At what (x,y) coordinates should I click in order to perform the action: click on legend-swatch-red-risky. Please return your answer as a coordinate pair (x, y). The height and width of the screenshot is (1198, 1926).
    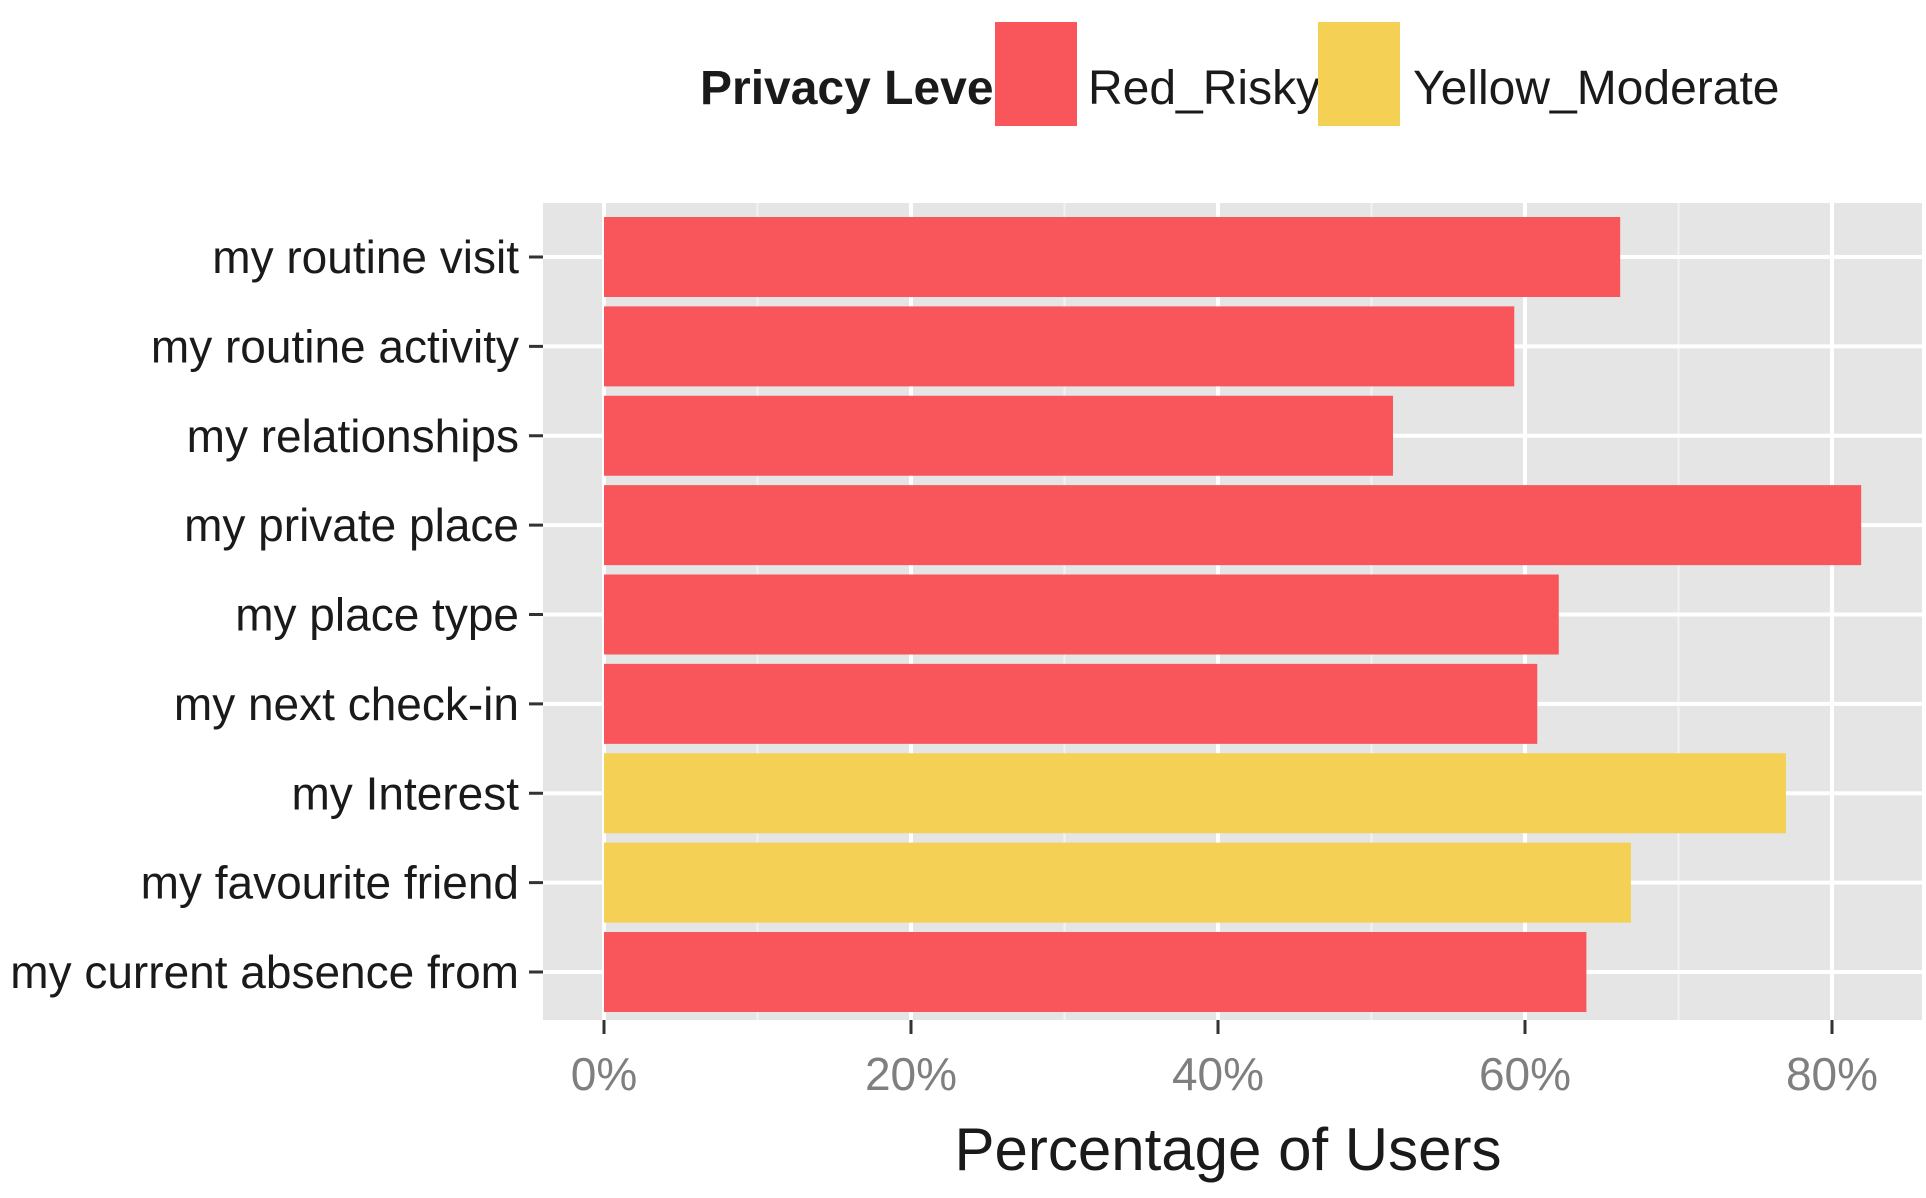
    Looking at the image, I should click on (1036, 74).